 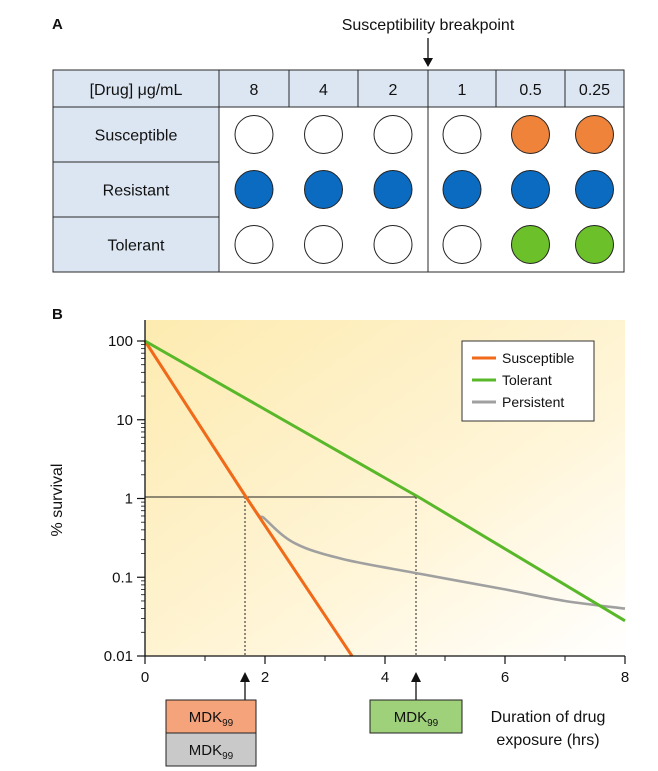 I want to click on legend: Susceptible Tolerant Persistent, so click(x=528, y=381).